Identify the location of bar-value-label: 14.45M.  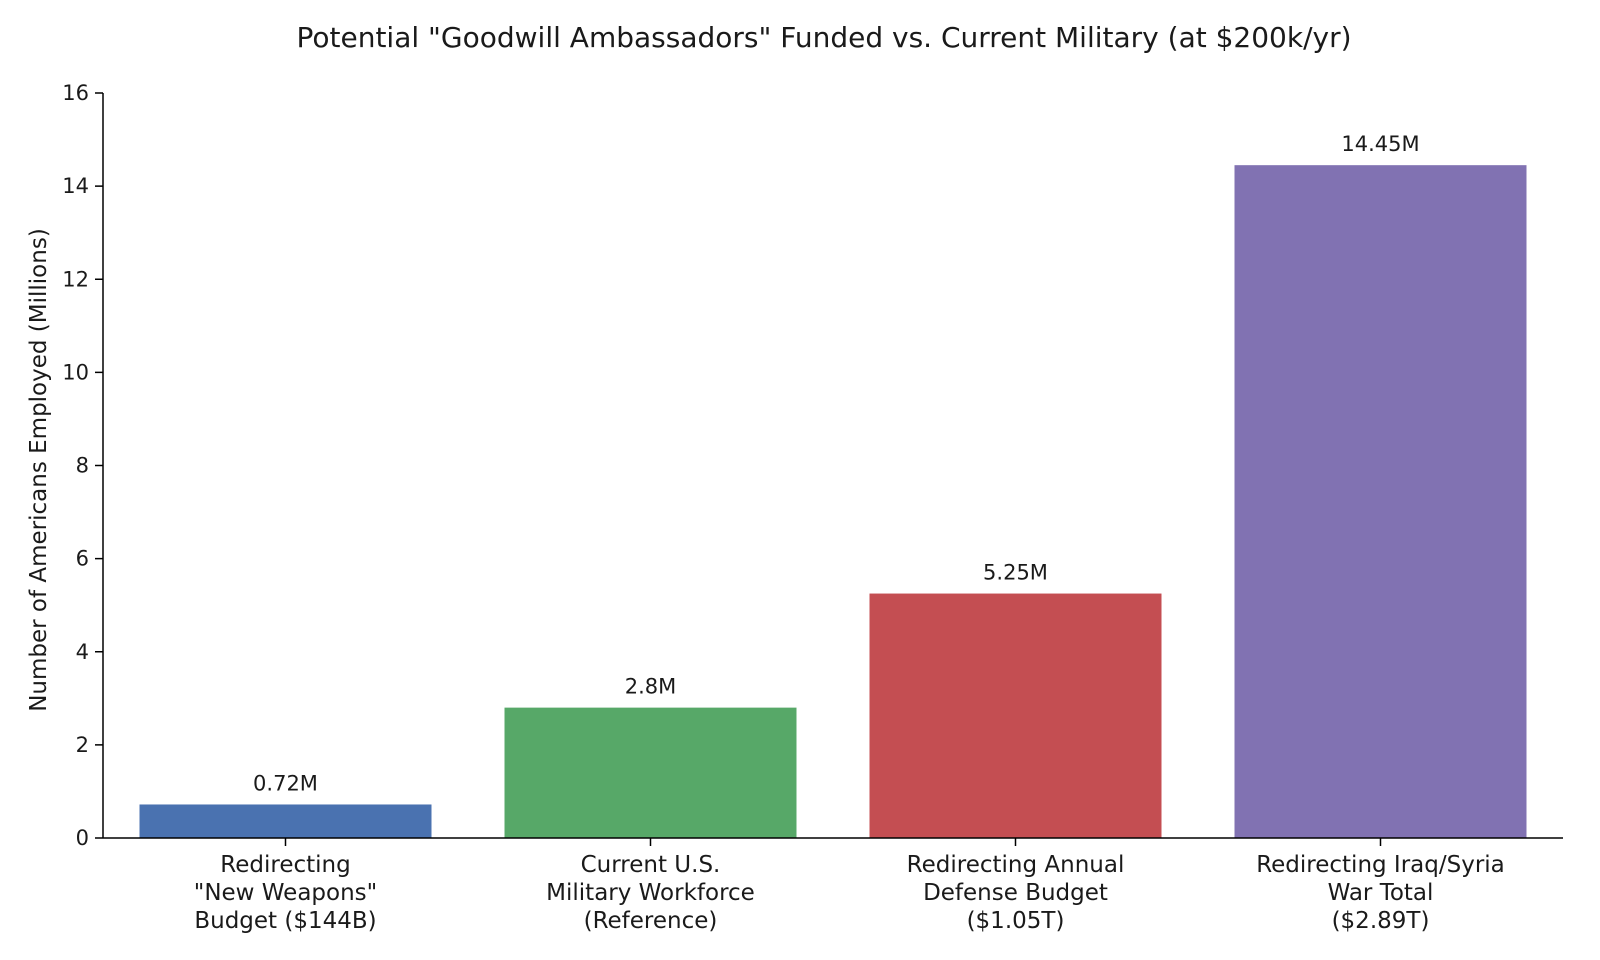
(1380, 144).